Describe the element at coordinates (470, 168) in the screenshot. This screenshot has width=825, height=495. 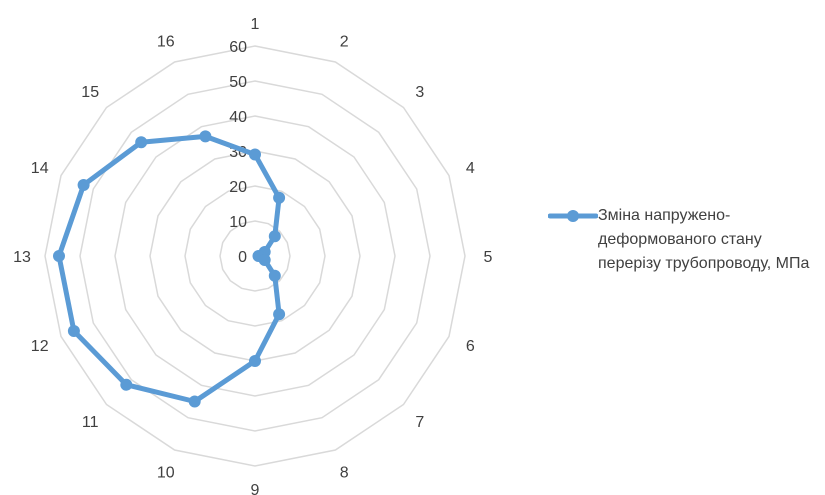
I see `category-label: 4` at that location.